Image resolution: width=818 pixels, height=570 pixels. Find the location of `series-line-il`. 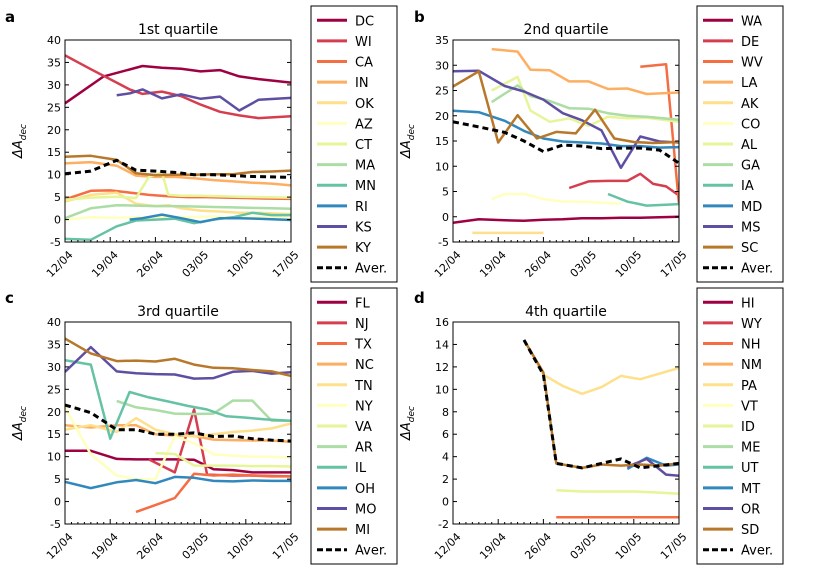

series-line-il is located at coordinates (178, 399).